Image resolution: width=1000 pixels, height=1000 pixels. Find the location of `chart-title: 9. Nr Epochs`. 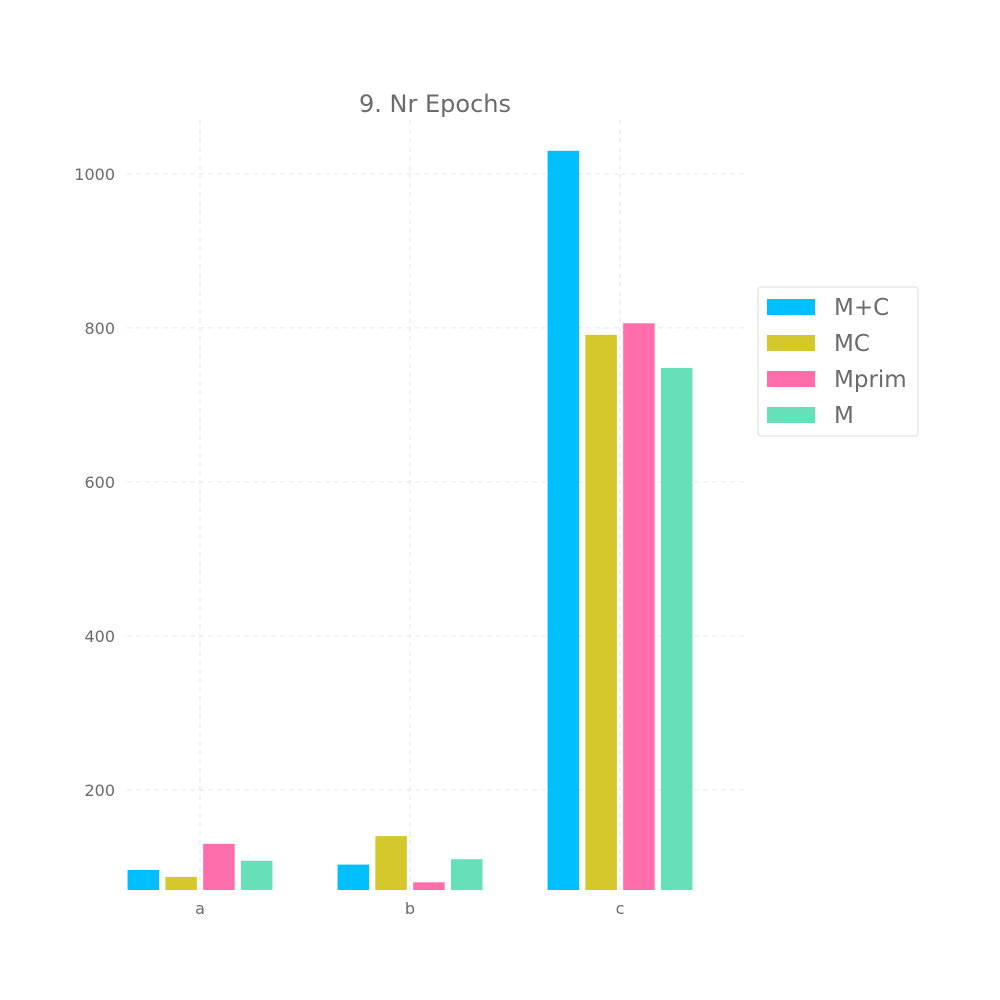

chart-title: 9. Nr Epochs is located at coordinates (435, 104).